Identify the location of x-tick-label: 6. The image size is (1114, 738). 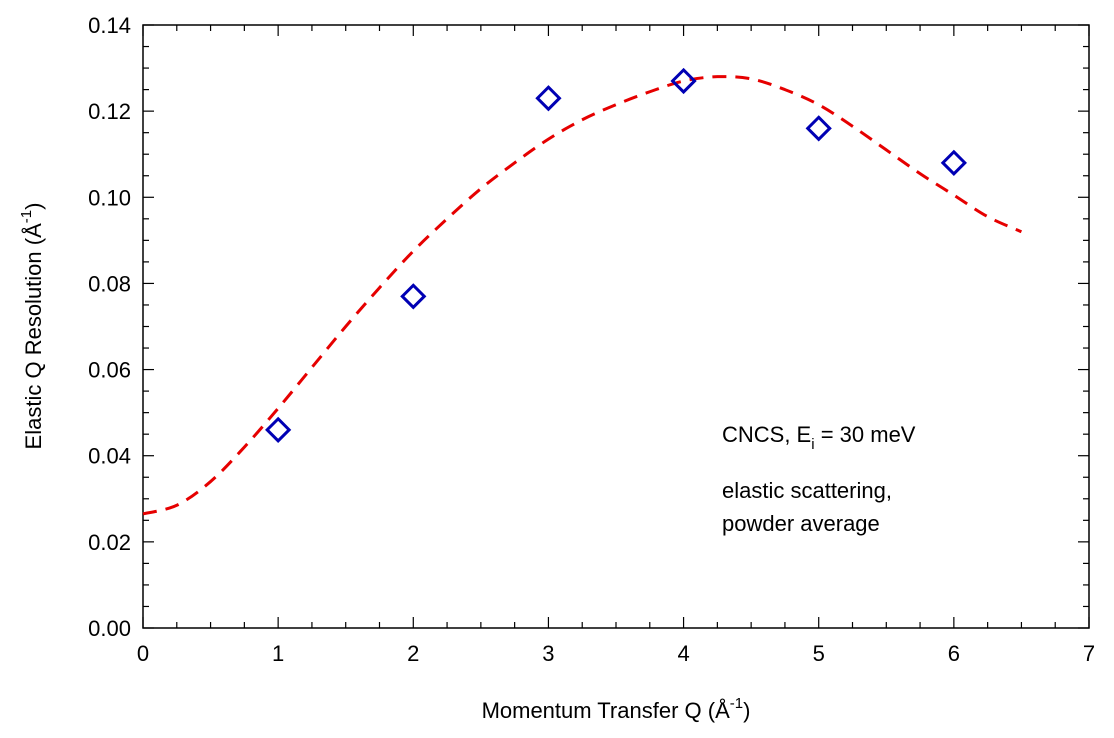
(954, 653).